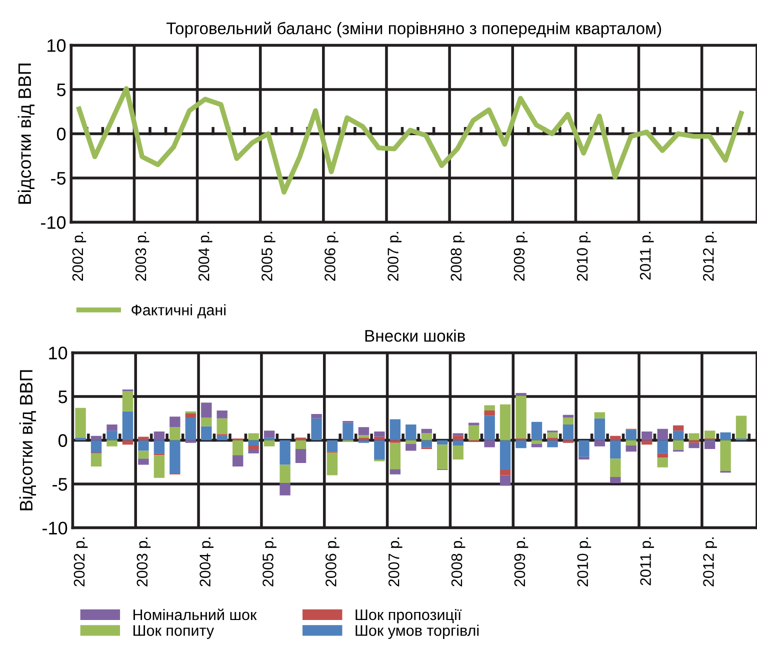  What do you see at coordinates (395, 562) in the screenshot?
I see `x-tick-label: 2007 р.` at bounding box center [395, 562].